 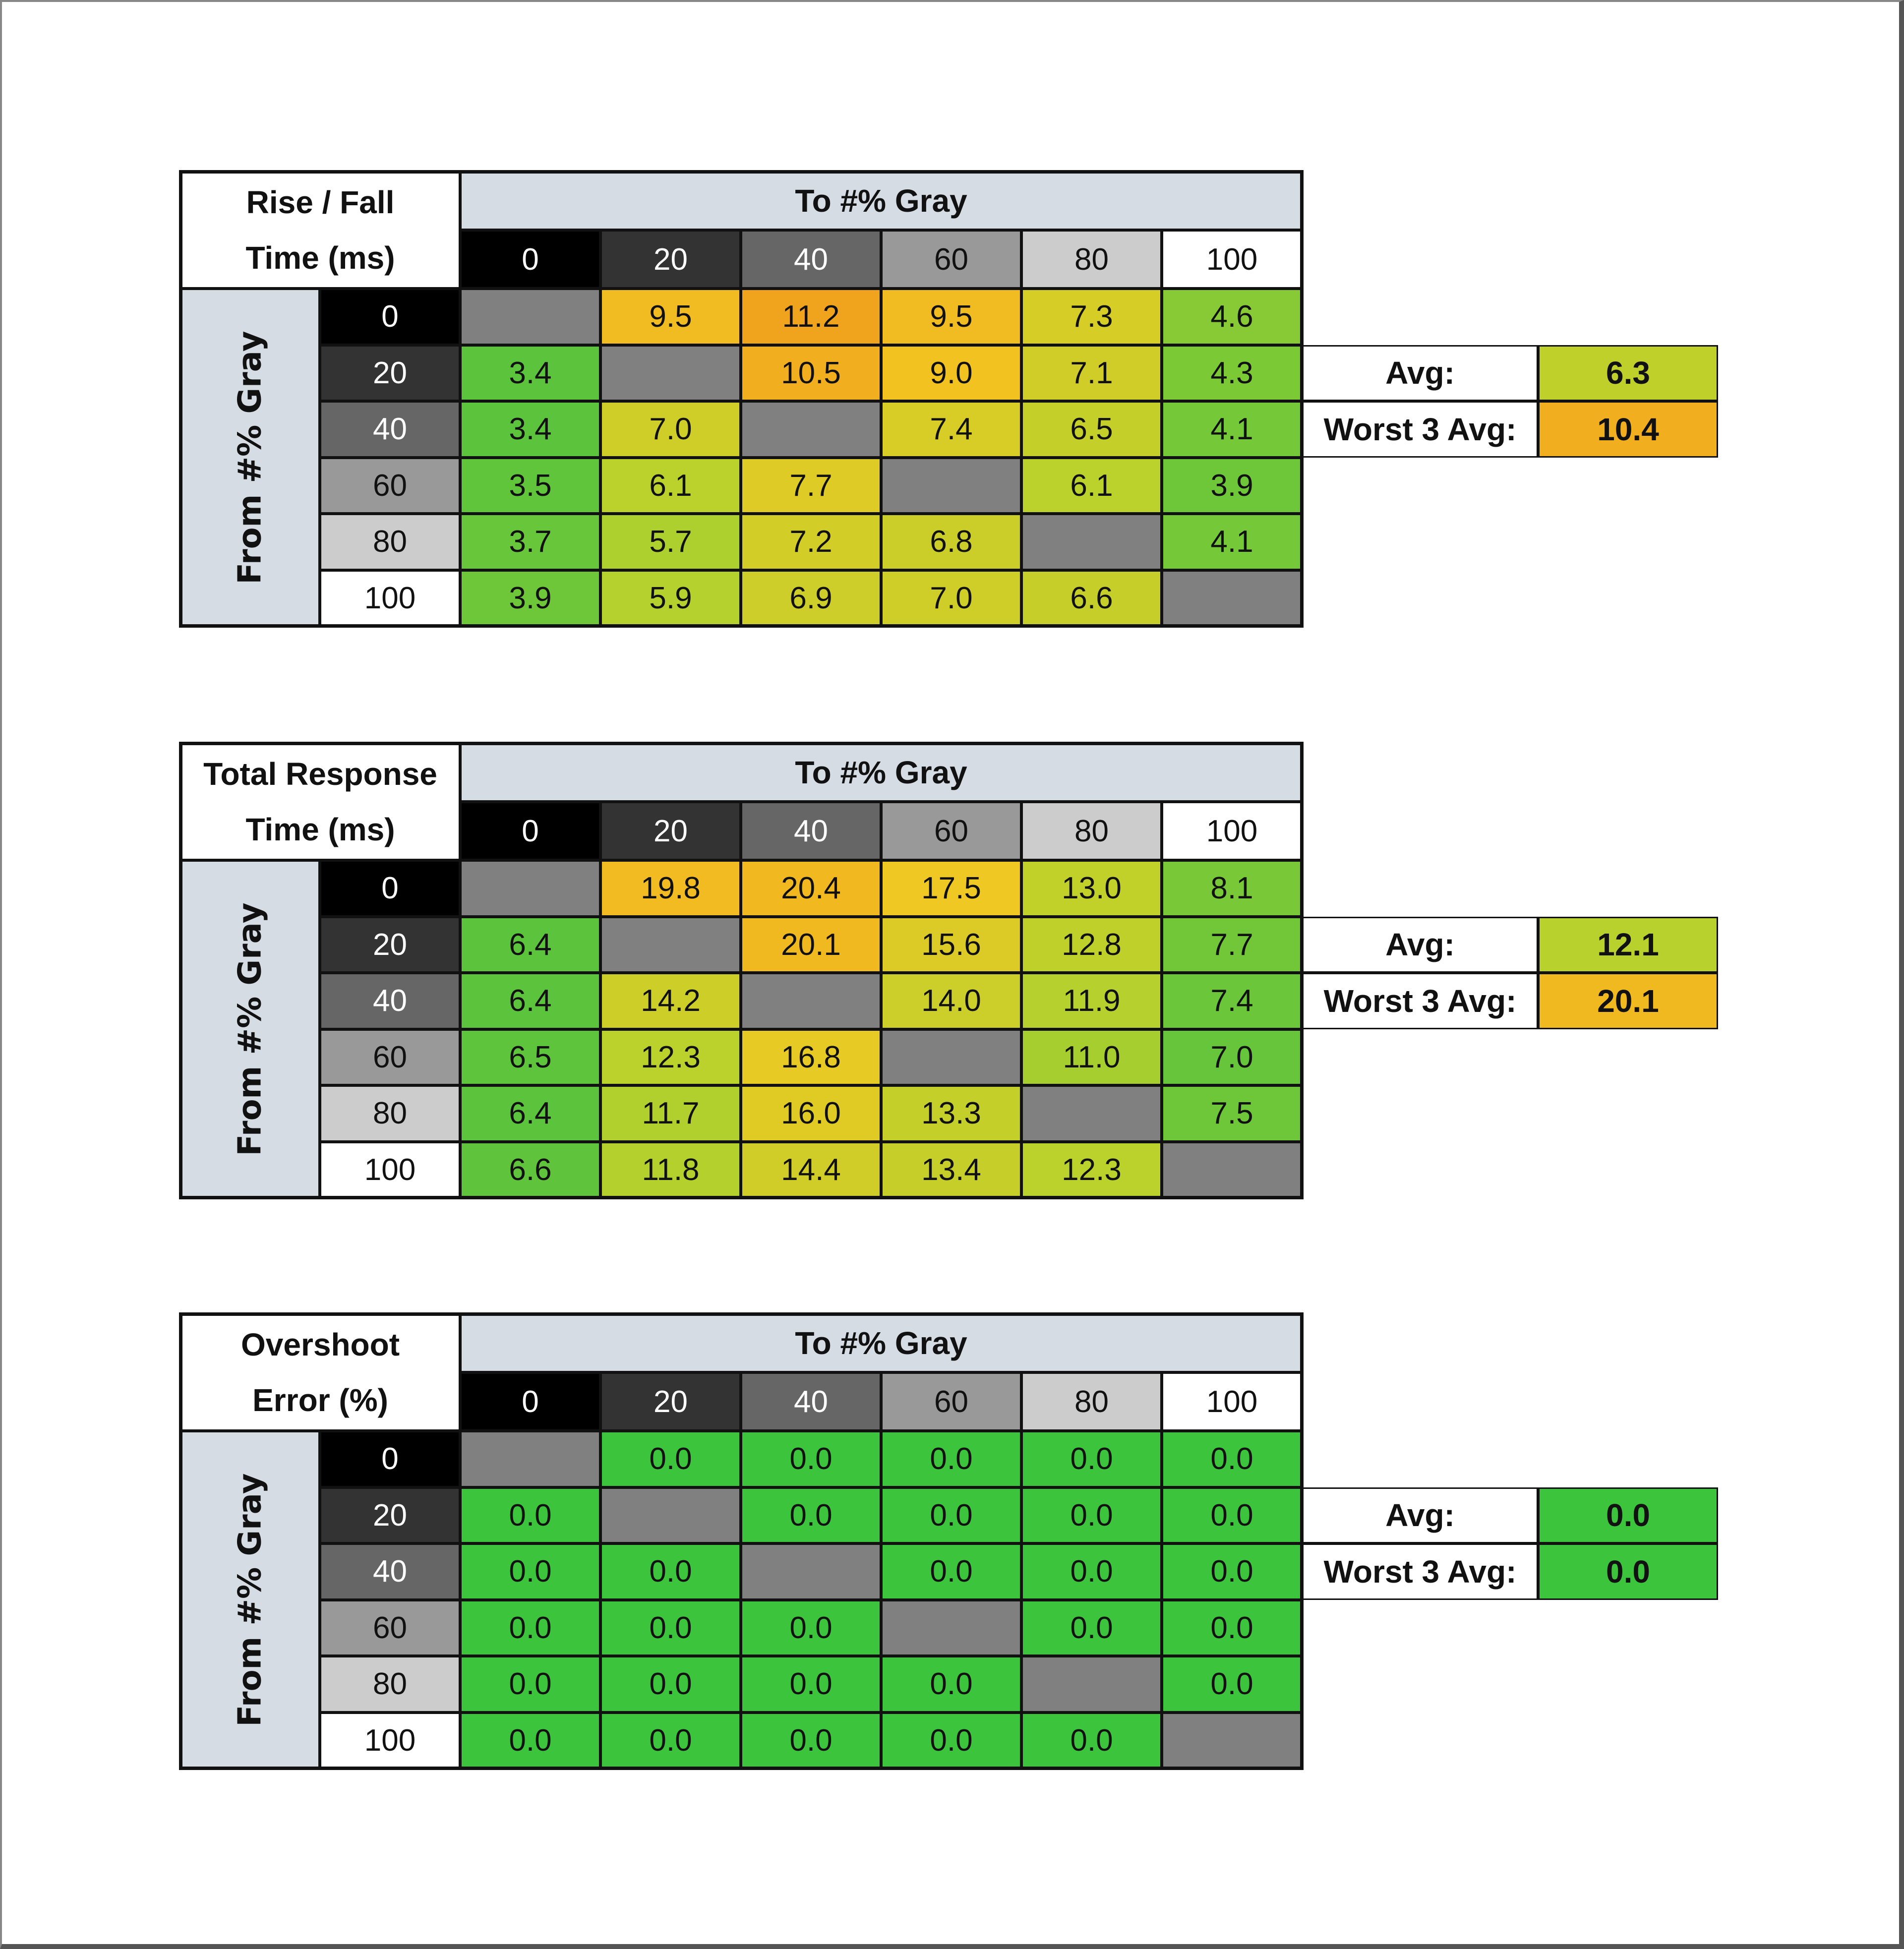 I want to click on data-cell: 14.4, so click(x=811, y=1170).